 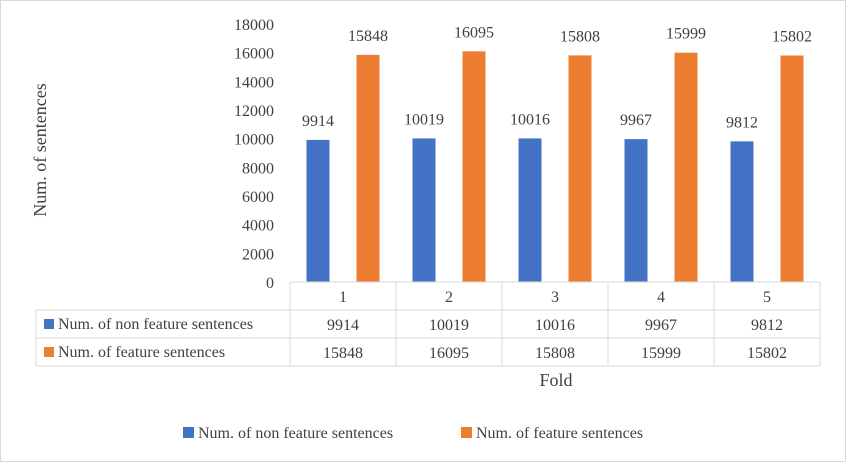 What do you see at coordinates (254, 25) in the screenshot?
I see `y-tick-label: 18000` at bounding box center [254, 25].